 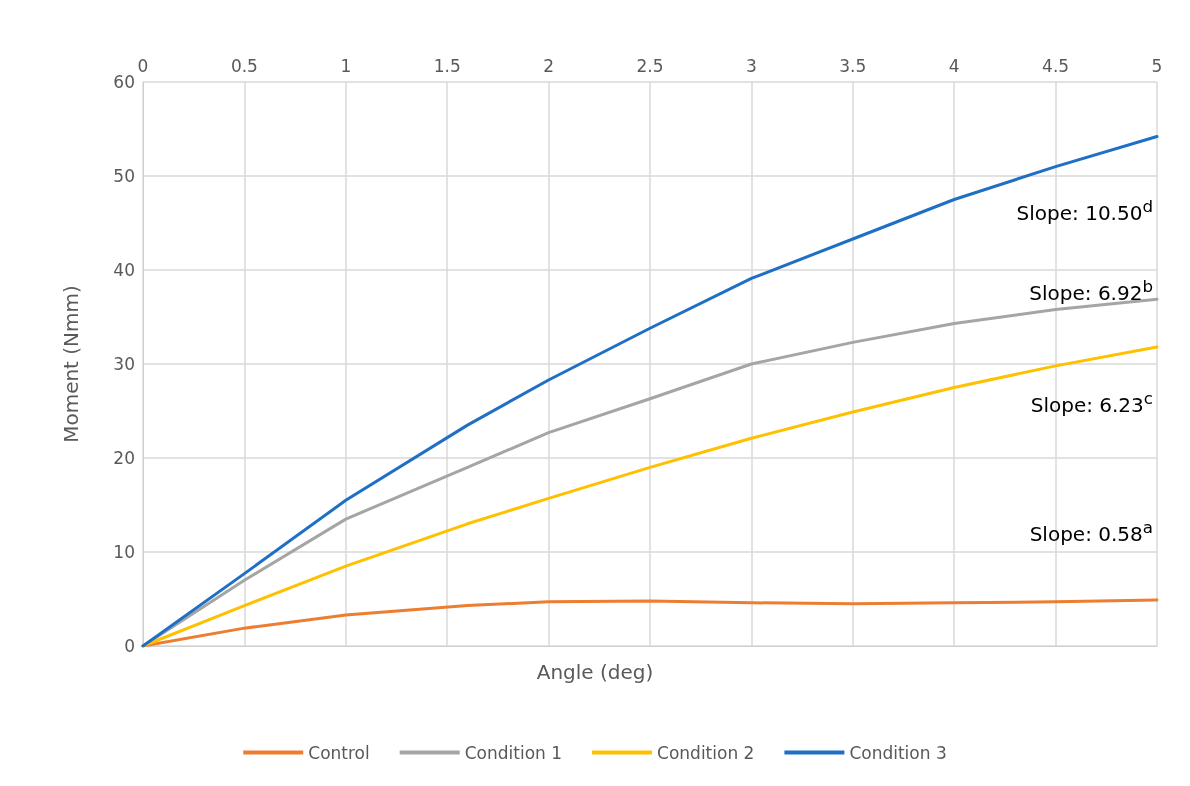 What do you see at coordinates (124, 176) in the screenshot?
I see `y-tick-label: 50` at bounding box center [124, 176].